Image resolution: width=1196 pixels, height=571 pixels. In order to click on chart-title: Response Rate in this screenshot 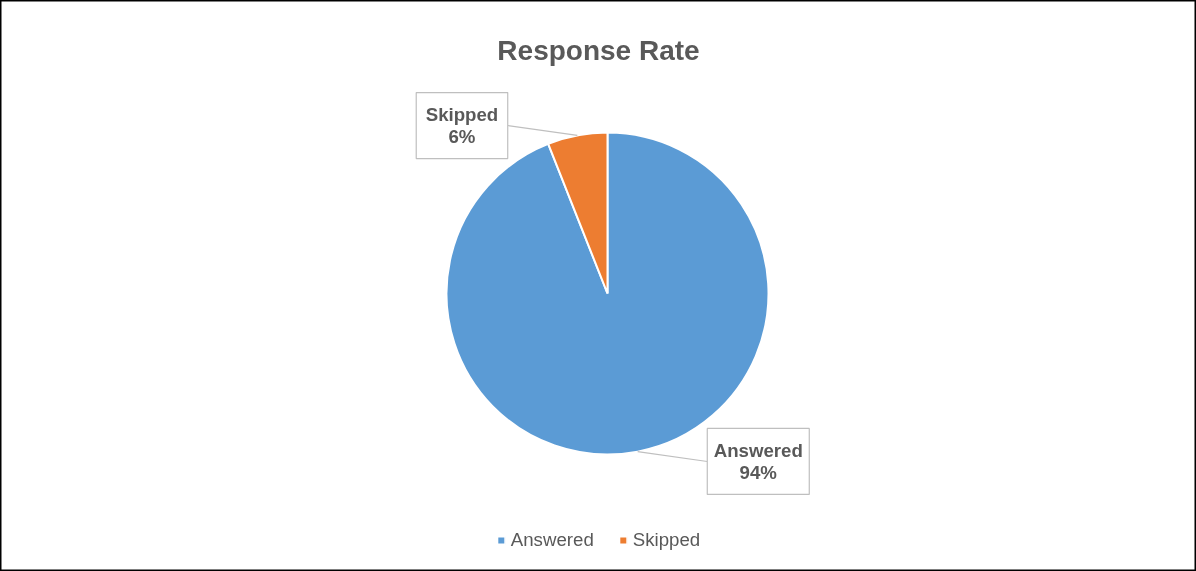, I will do `click(598, 50)`.